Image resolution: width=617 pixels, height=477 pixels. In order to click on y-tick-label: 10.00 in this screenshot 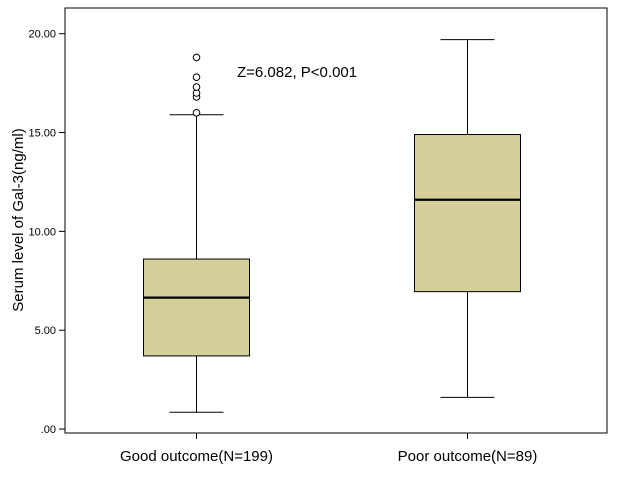, I will do `click(42, 232)`.